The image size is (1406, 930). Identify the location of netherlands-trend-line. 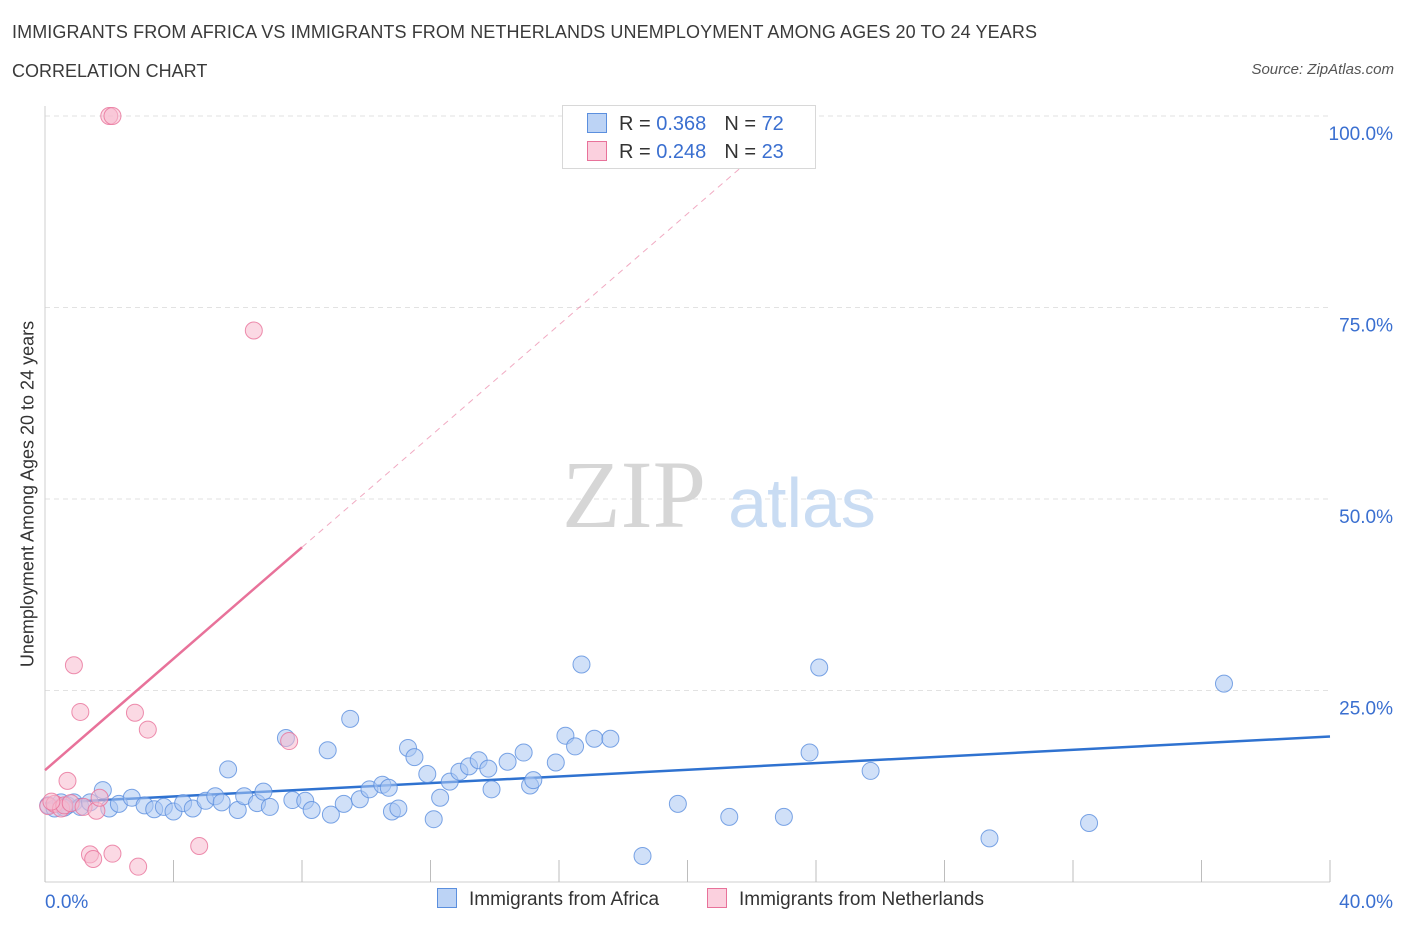
(173, 659).